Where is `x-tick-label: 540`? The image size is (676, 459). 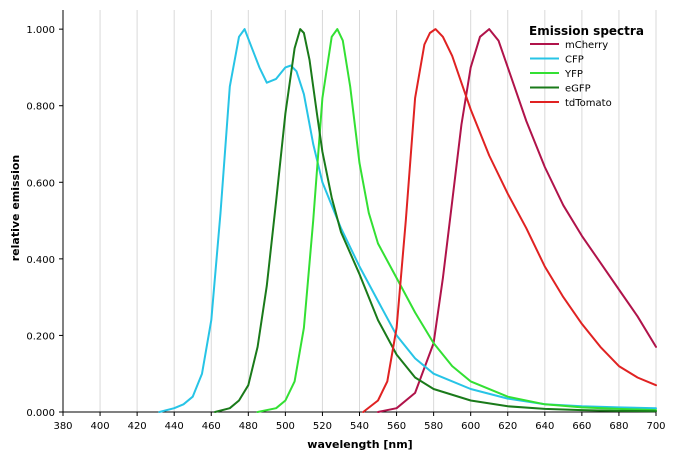 x-tick-label: 540 is located at coordinates (359, 426).